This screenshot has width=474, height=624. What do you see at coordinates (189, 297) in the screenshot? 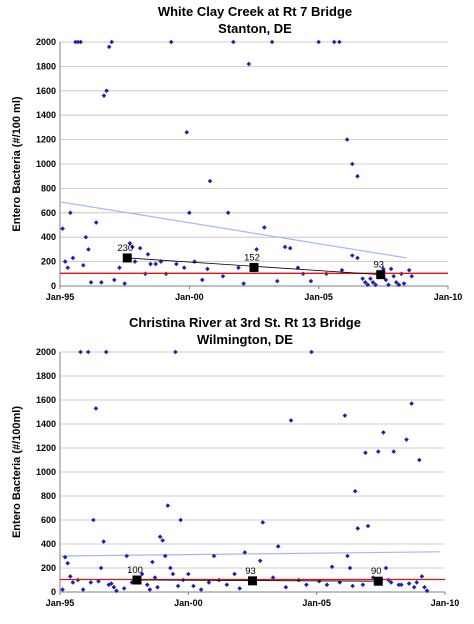
I see `chart-1-x-tick-label: Jan-00` at bounding box center [189, 297].